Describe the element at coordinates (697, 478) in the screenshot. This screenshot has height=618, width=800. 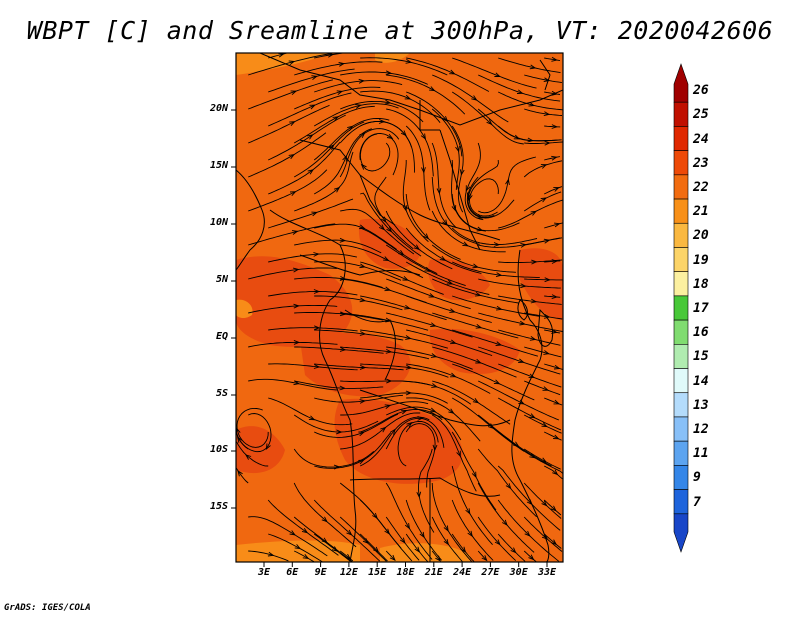
I see `colorbar-label: 9` at that location.